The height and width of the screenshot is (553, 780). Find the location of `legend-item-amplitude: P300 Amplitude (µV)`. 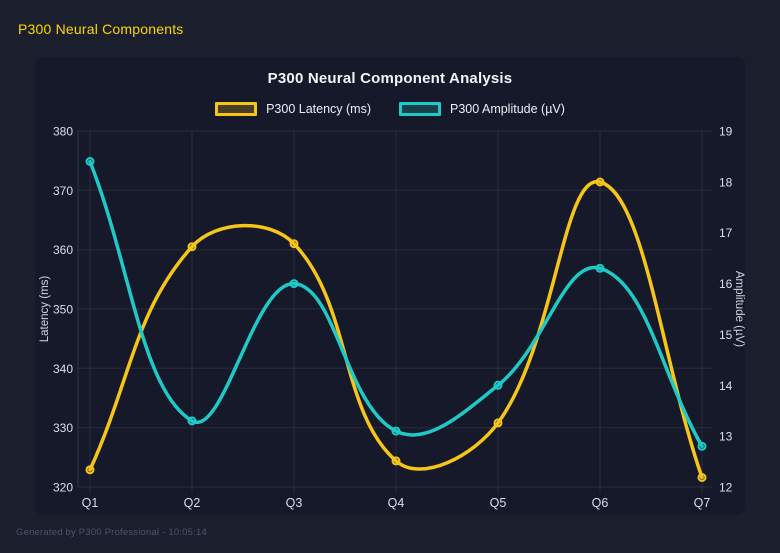

legend-item-amplitude: P300 Amplitude (µV) is located at coordinates (482, 109).